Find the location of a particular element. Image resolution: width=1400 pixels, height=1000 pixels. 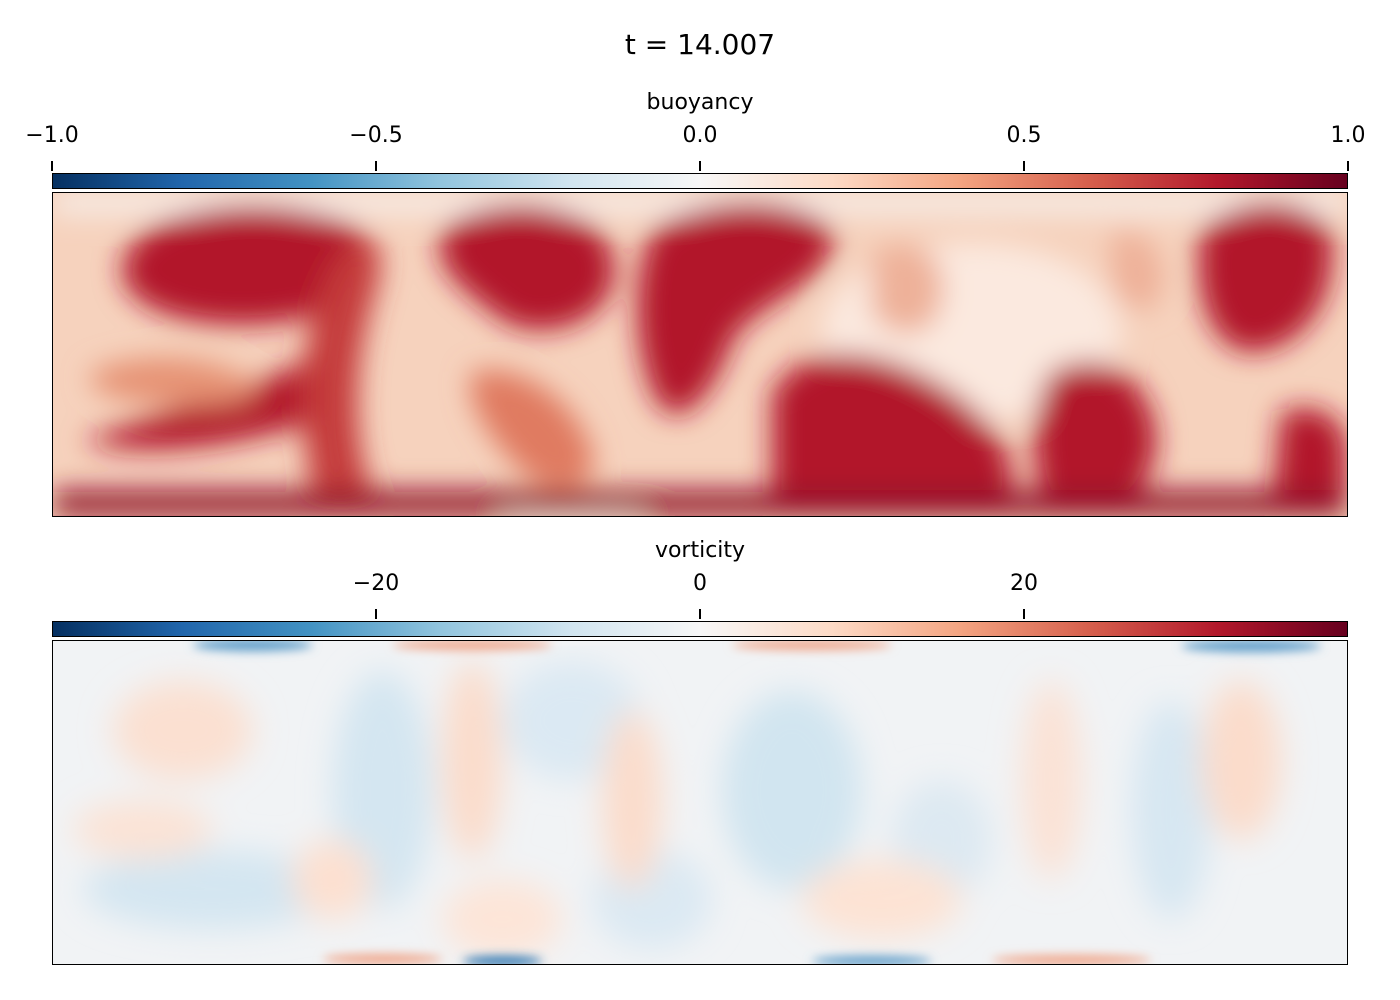

buoyancy-tick-label: 0.0 is located at coordinates (700, 135).